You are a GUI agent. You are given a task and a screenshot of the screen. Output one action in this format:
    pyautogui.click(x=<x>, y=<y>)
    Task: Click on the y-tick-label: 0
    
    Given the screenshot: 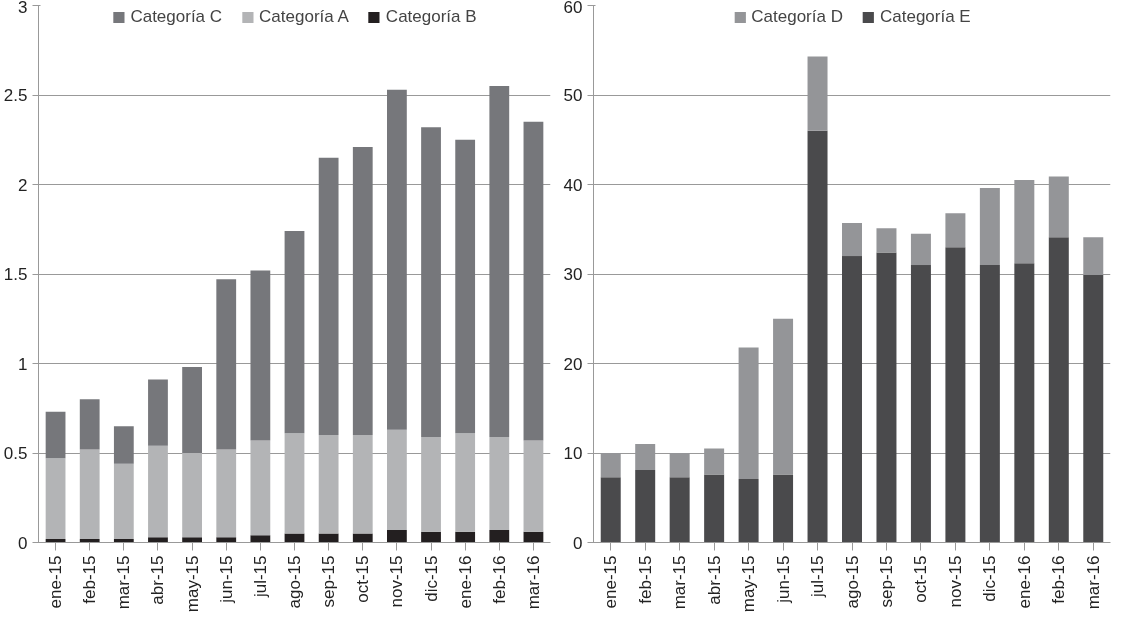 What is the action you would take?
    pyautogui.click(x=23, y=543)
    